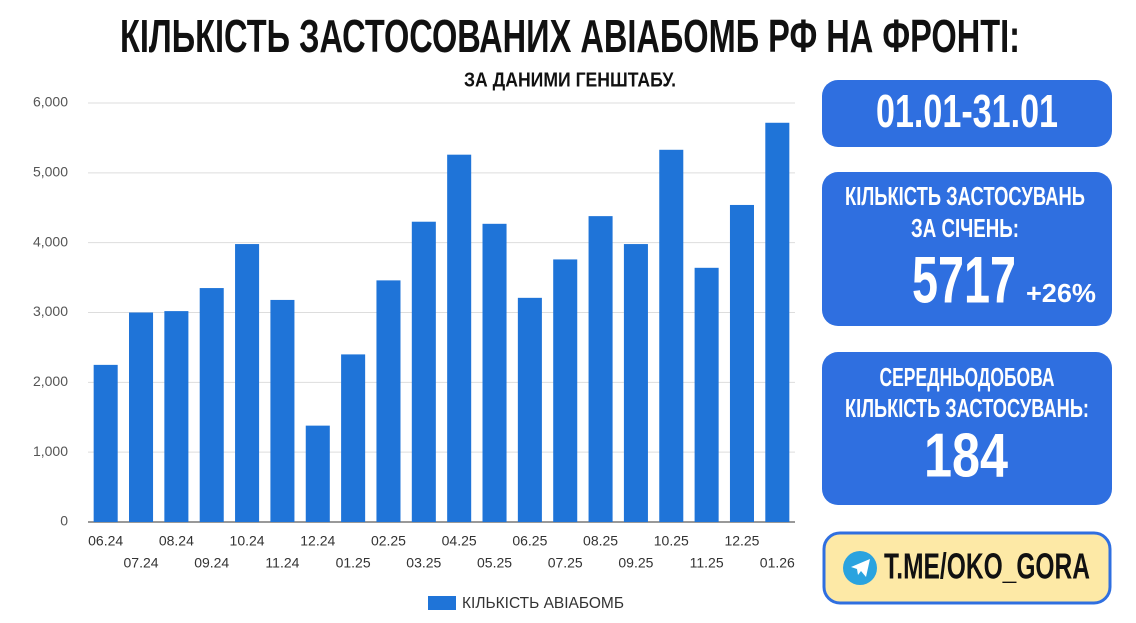 The height and width of the screenshot is (623, 1136). Describe the element at coordinates (388, 541) in the screenshot. I see `x-tick-label: 02.25` at that location.